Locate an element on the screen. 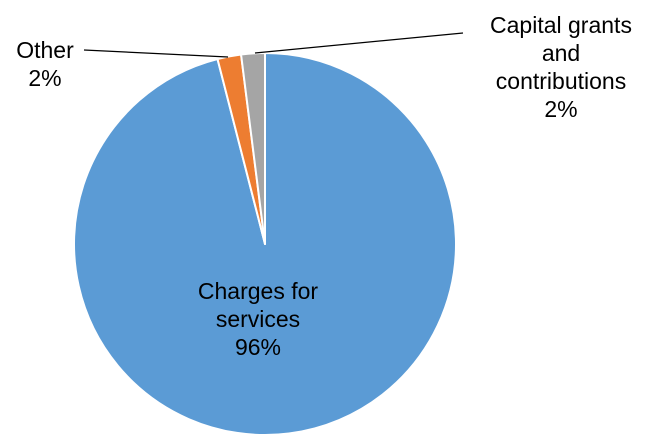 This screenshot has height=435, width=651. slice-category-label: Charges for is located at coordinates (258, 291).